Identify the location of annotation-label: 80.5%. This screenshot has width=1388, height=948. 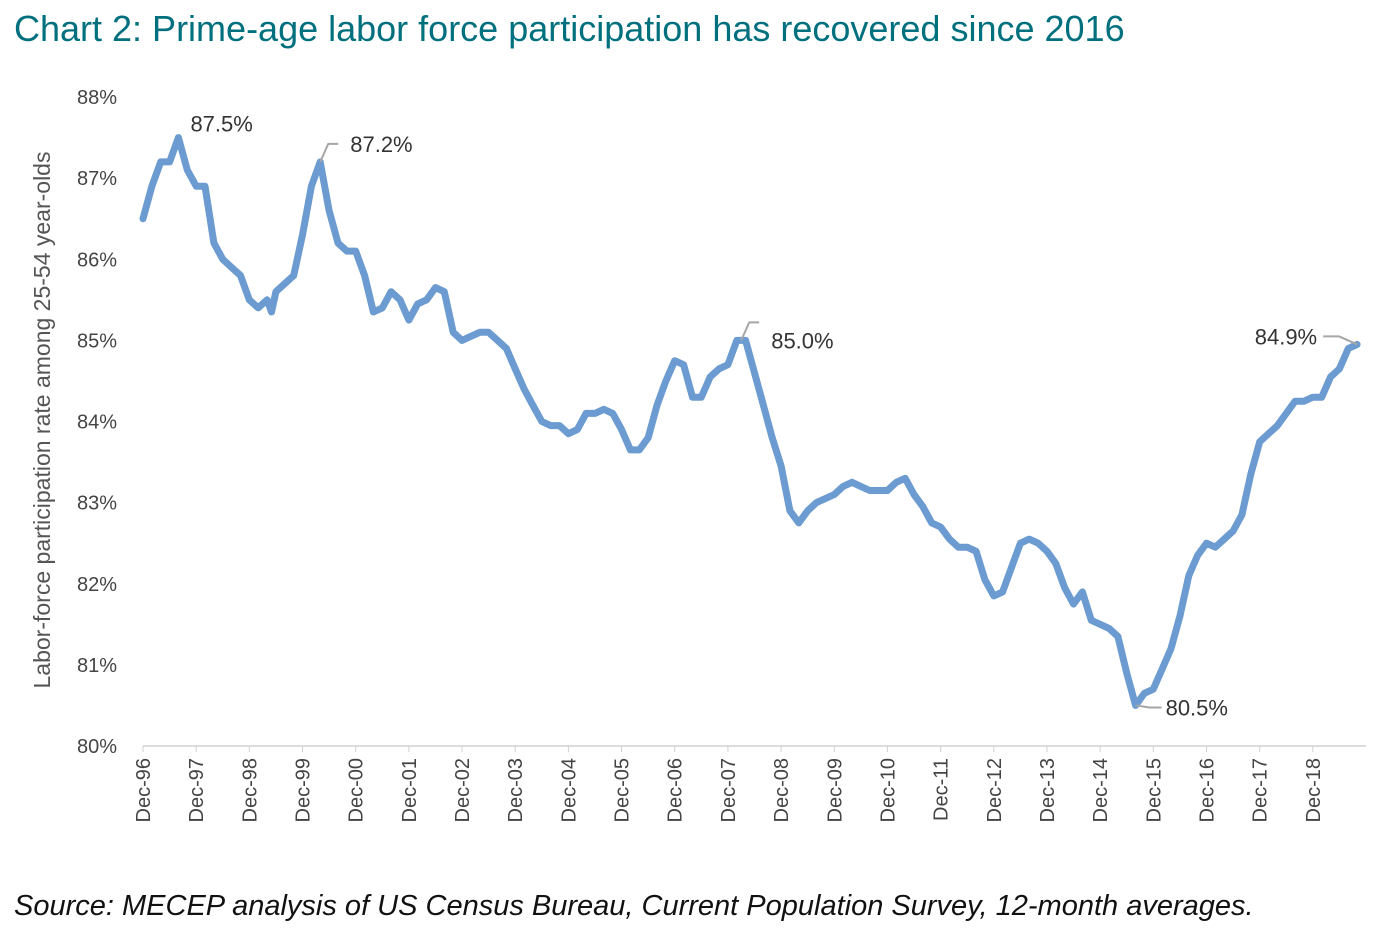
(1197, 707).